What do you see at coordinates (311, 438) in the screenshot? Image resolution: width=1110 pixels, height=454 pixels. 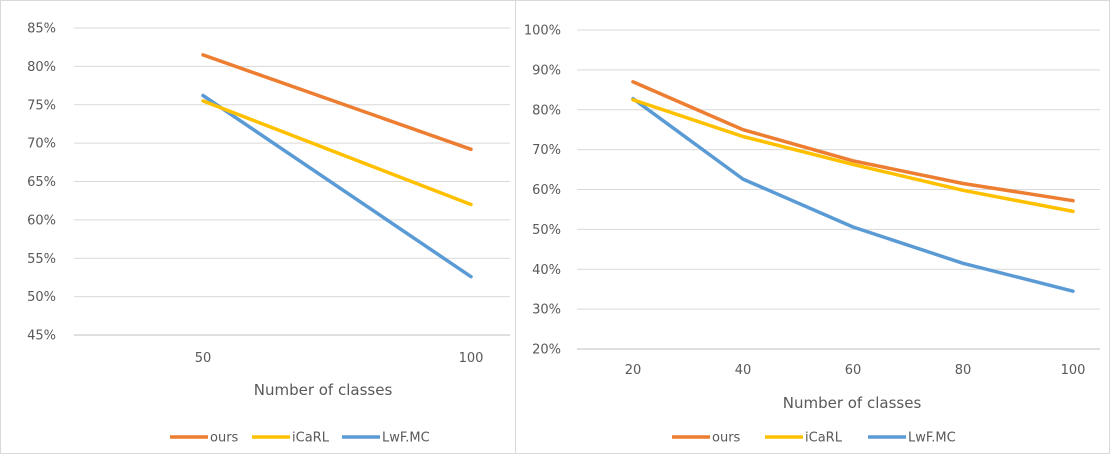 I see `left-legend-label-icarl: iCaRL` at bounding box center [311, 438].